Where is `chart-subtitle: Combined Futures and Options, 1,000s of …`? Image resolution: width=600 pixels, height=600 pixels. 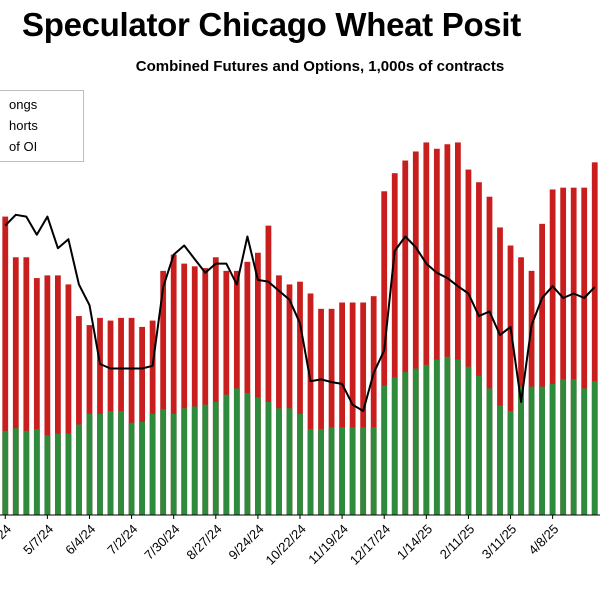
chart-subtitle: Combined Futures and Options, 1,000s of … is located at coordinates (320, 66).